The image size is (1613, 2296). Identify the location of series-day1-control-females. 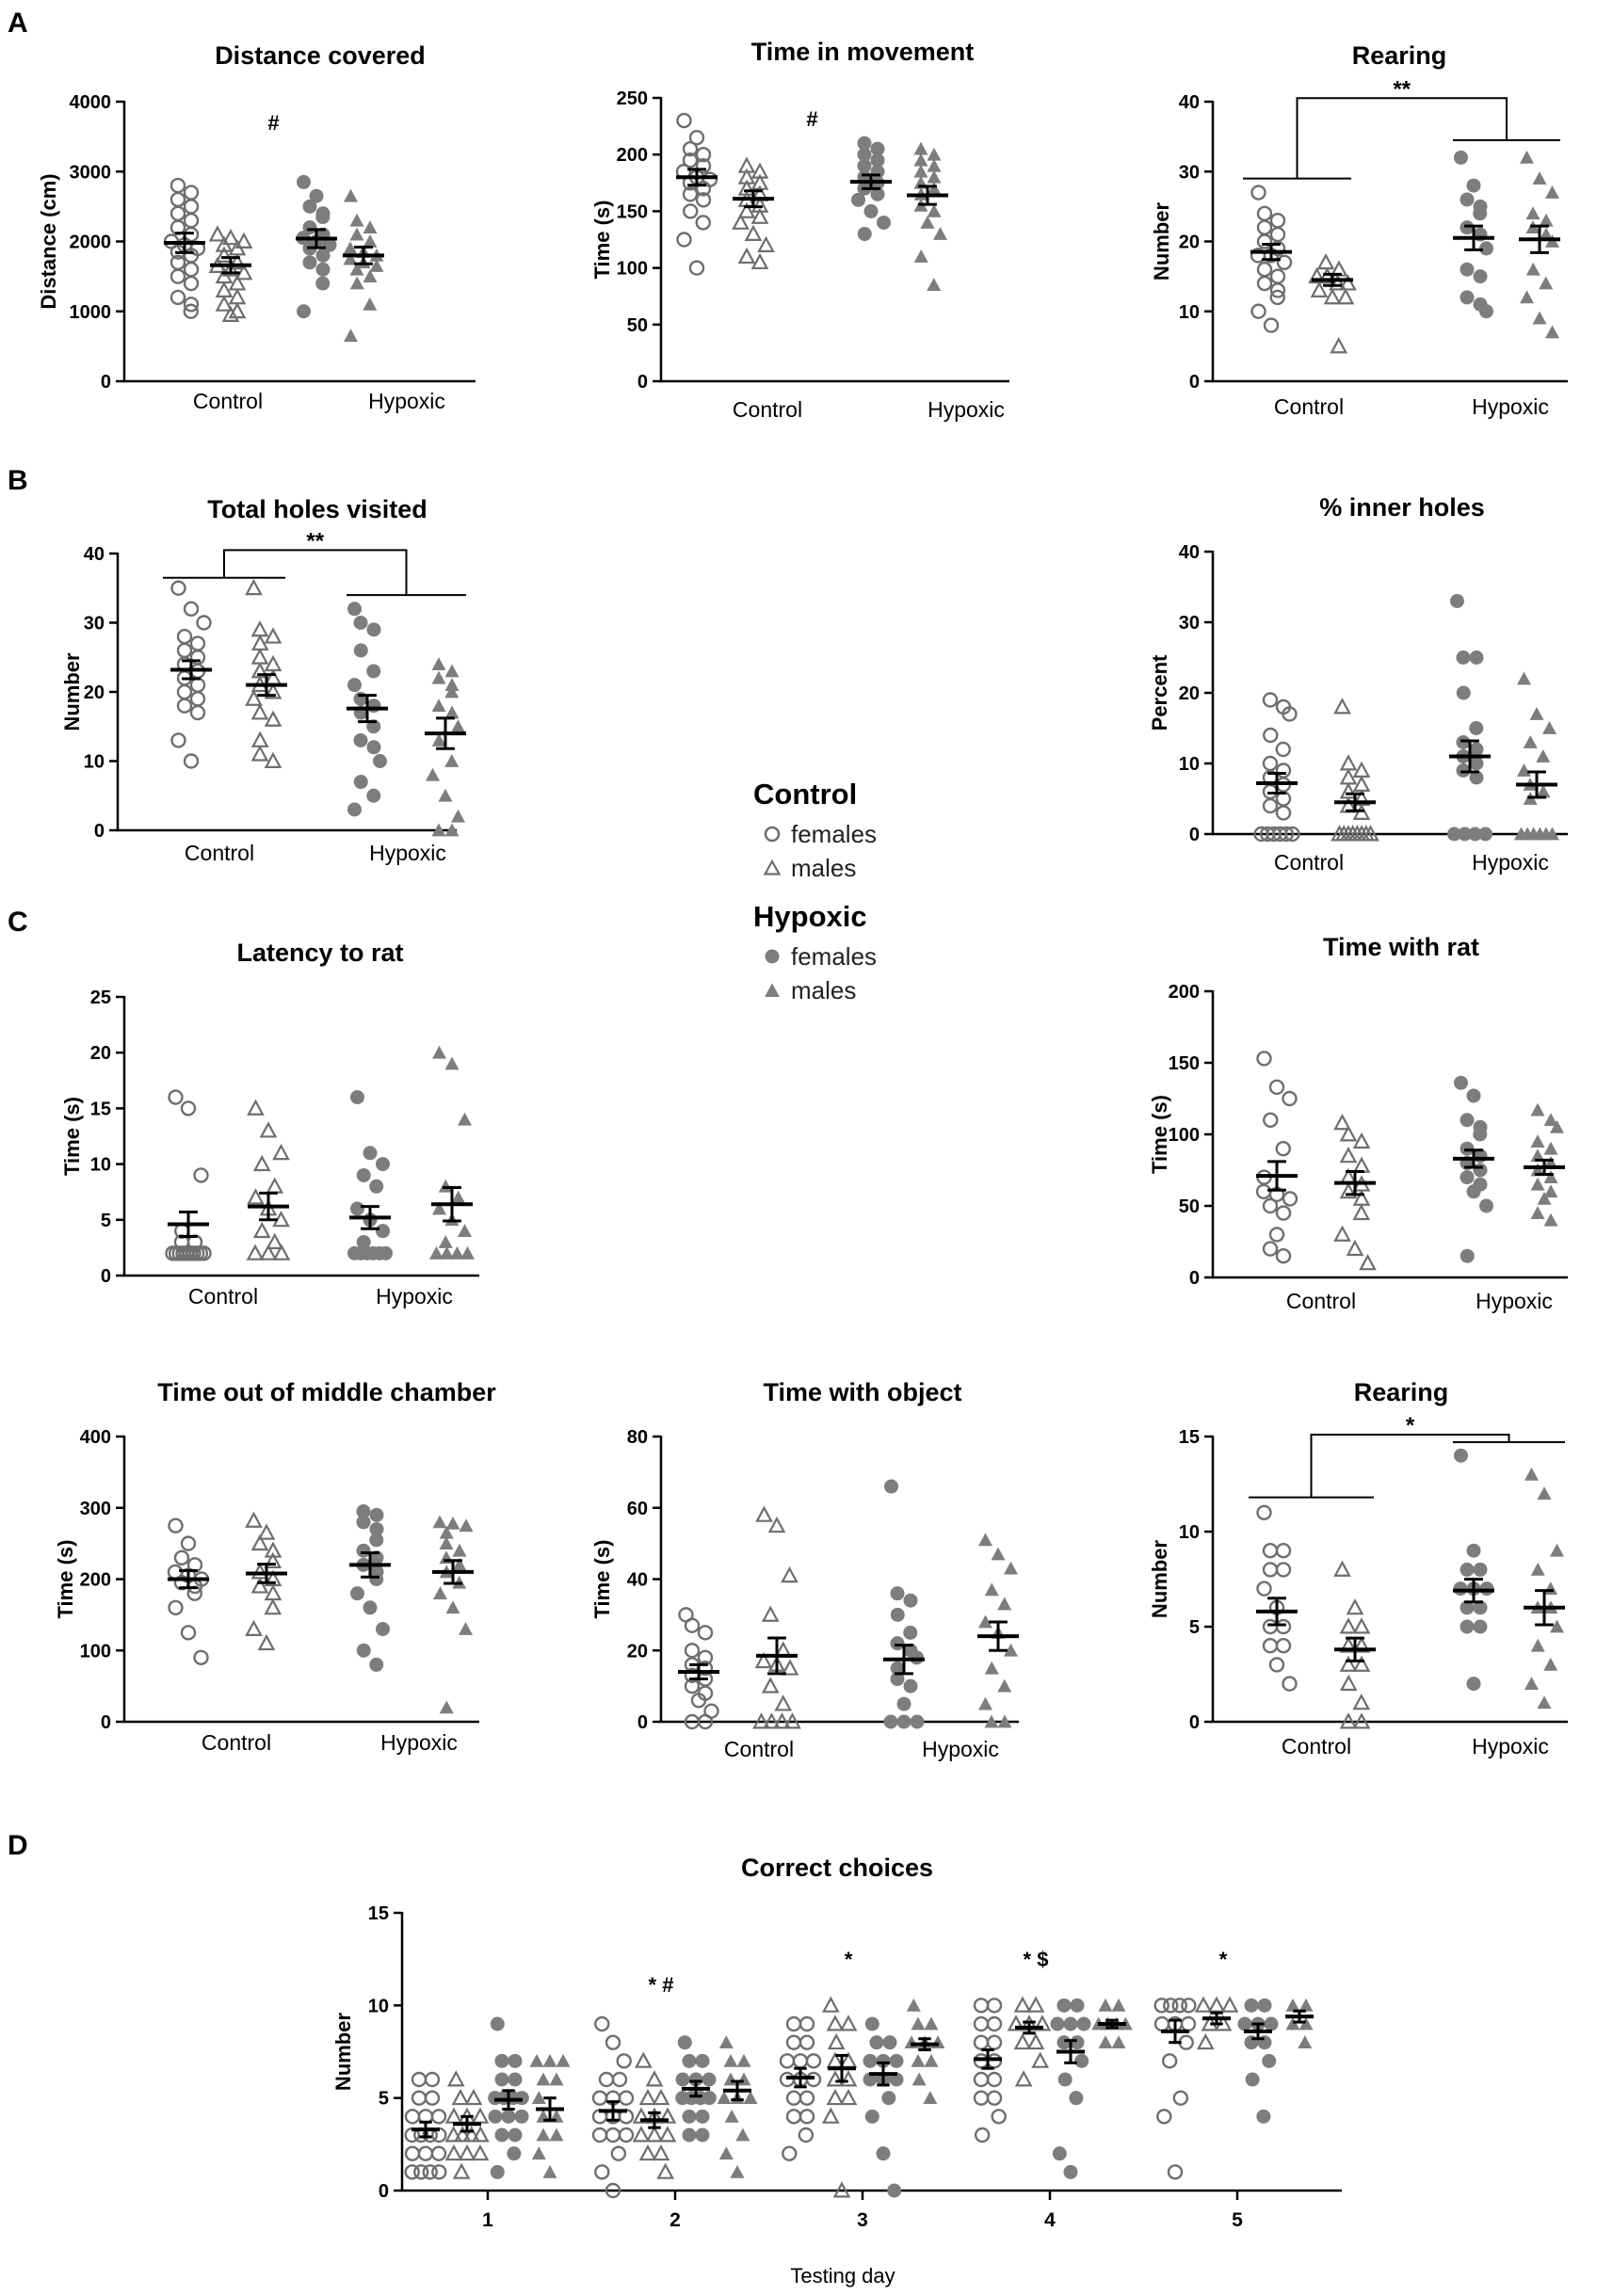
(425, 2126).